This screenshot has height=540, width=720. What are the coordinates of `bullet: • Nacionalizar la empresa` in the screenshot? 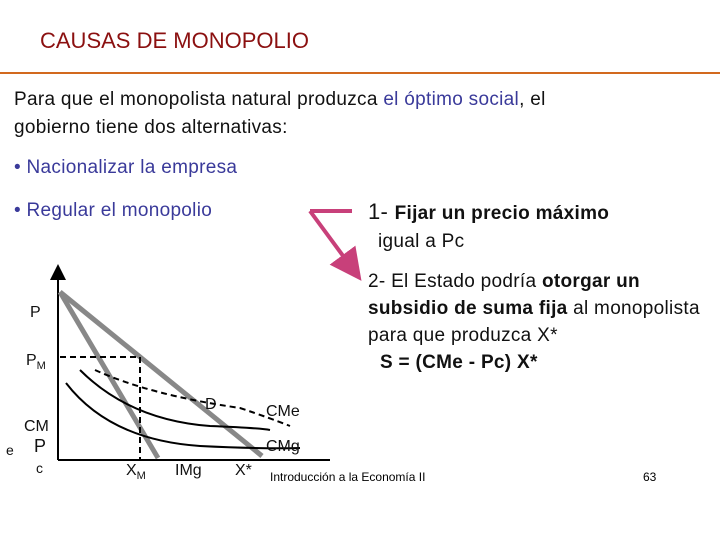 It's located at (126, 167).